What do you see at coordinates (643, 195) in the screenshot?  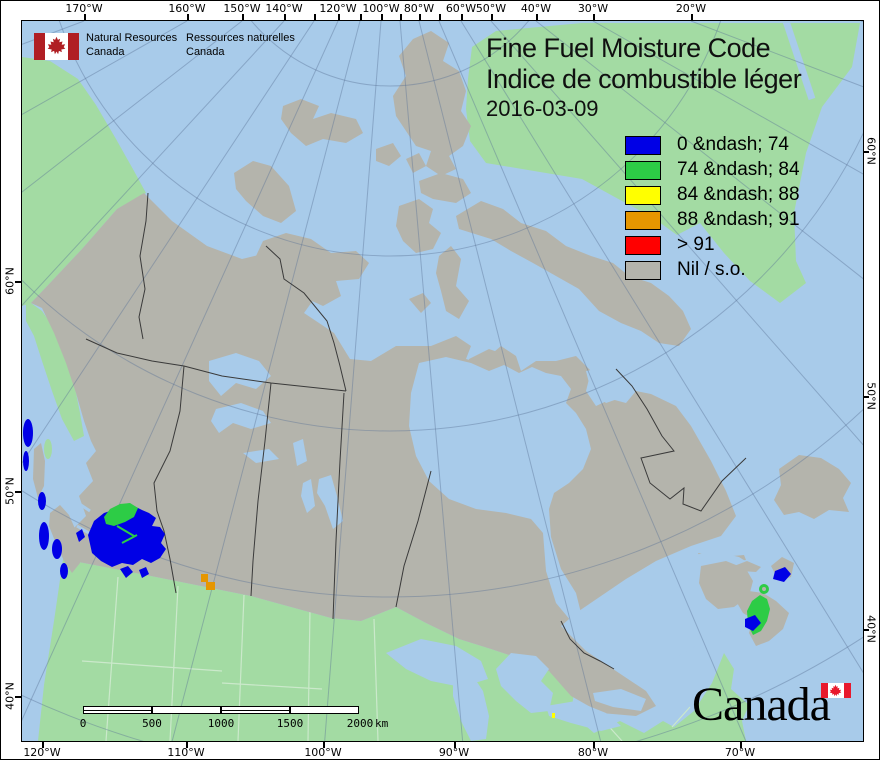 I see `legend-swatch-yellow` at bounding box center [643, 195].